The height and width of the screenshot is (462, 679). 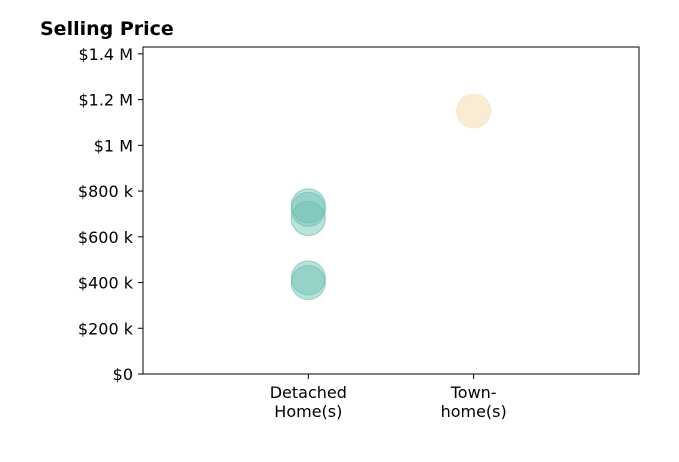 What do you see at coordinates (105, 100) in the screenshot?
I see `y-tick-label: $1.2 M` at bounding box center [105, 100].